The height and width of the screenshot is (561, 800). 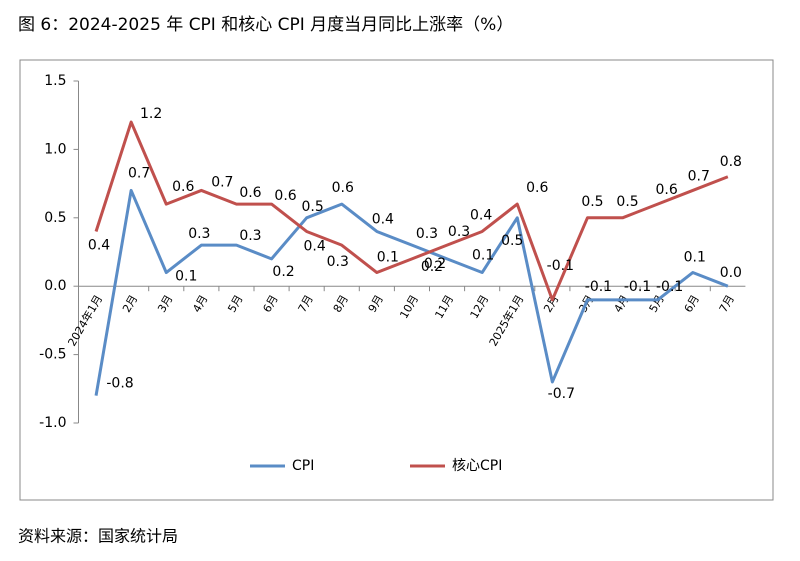 I want to click on x-tick-label: 10月, so click(x=409, y=307).